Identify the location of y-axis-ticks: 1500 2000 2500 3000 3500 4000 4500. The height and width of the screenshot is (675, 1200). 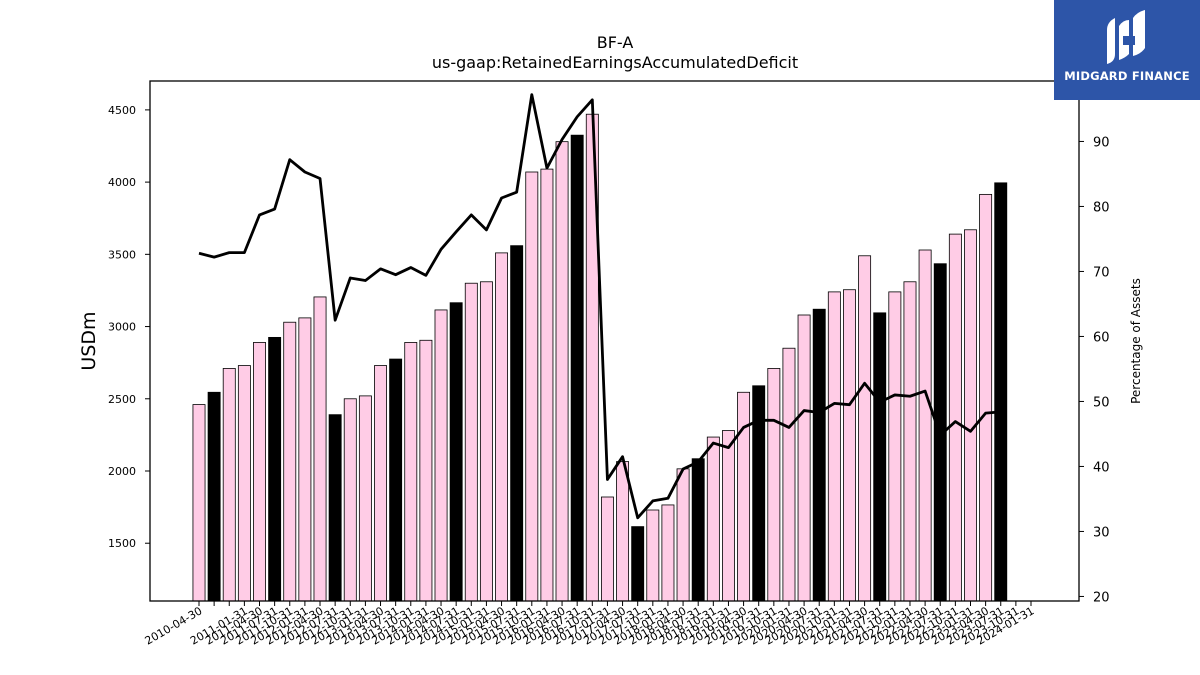
(129, 327).